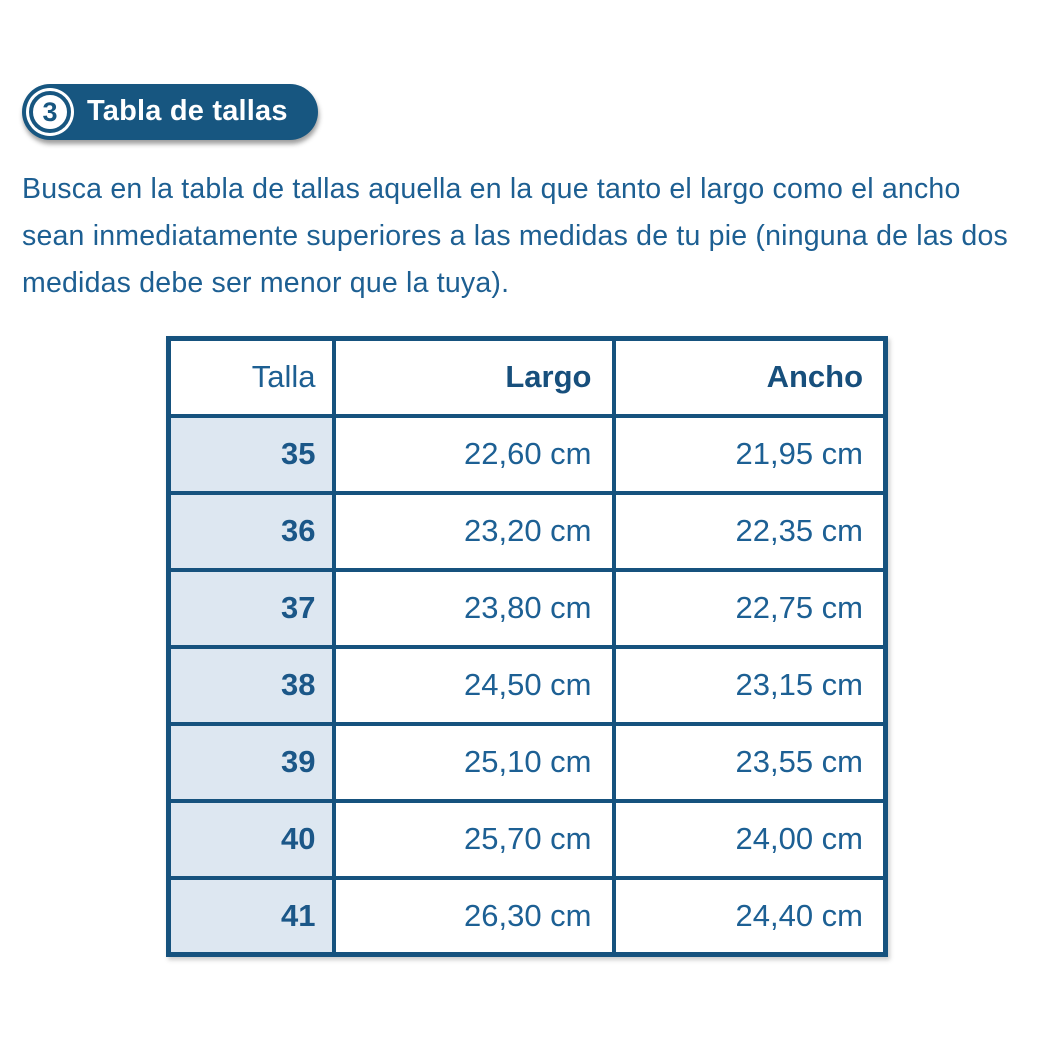 This screenshot has width=1048, height=1048. I want to click on column-header-talla: Talla, so click(251, 377).